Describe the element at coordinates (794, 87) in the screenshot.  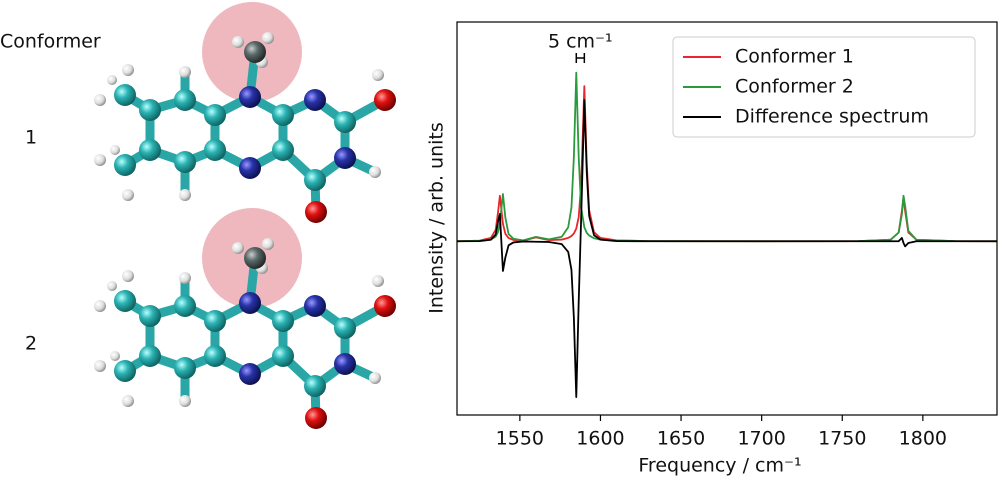
I see `legend-label: Conformer 2` at that location.